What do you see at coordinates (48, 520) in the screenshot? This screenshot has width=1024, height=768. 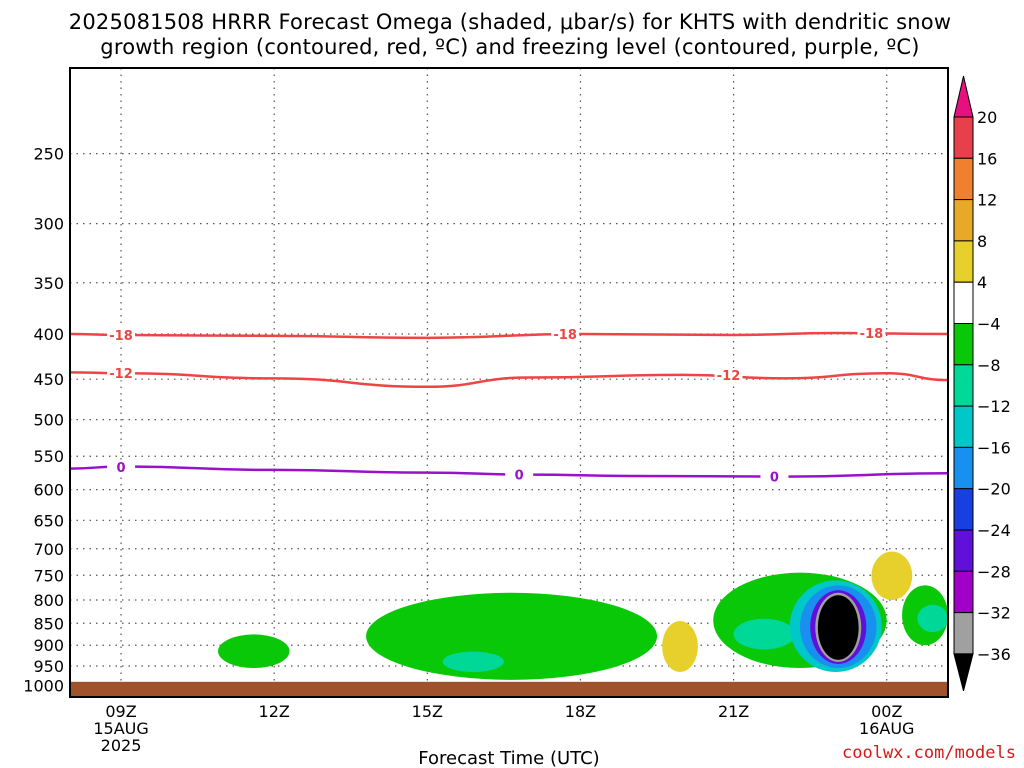 I see `y-tick-label: 650` at bounding box center [48, 520].